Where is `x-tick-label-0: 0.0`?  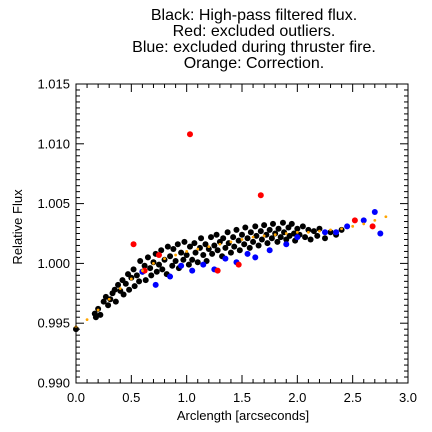
x-tick-label-0: 0.0 is located at coordinates (76, 397).